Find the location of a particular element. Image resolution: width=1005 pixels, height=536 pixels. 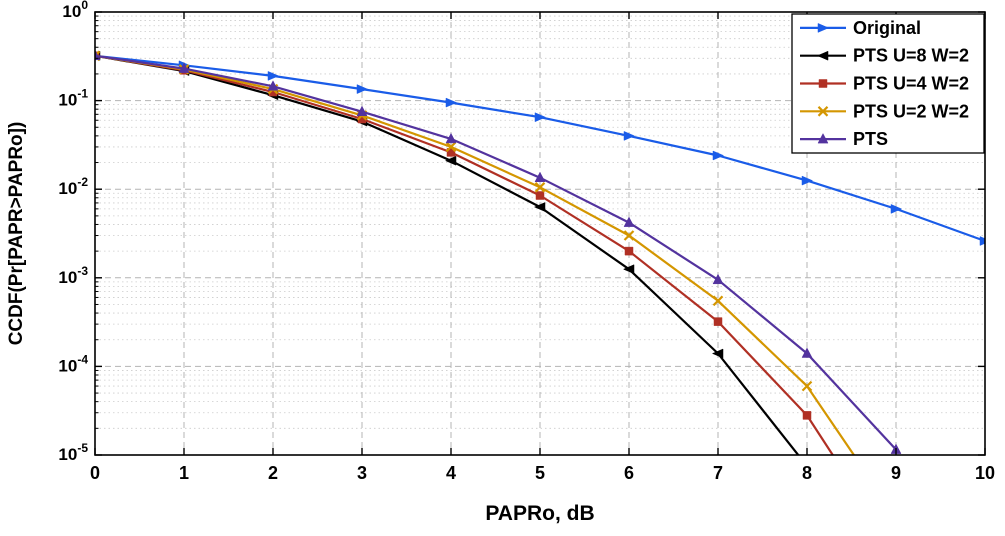

legend-label: Original is located at coordinates (887, 28).